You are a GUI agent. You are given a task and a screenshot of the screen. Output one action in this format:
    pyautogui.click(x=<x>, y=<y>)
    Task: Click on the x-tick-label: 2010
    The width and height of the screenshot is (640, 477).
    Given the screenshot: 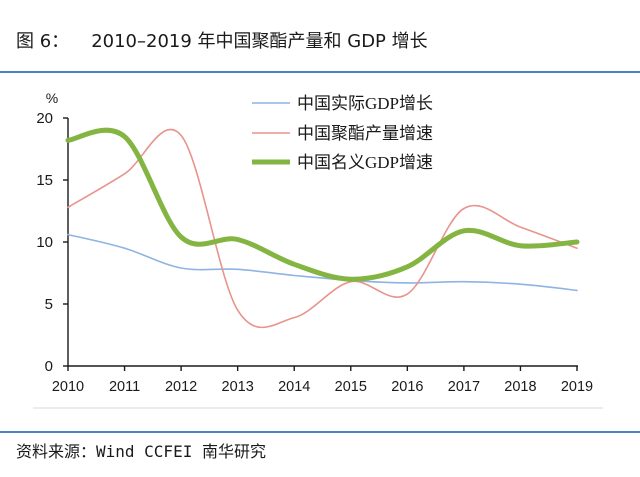 What is the action you would take?
    pyautogui.click(x=68, y=387)
    